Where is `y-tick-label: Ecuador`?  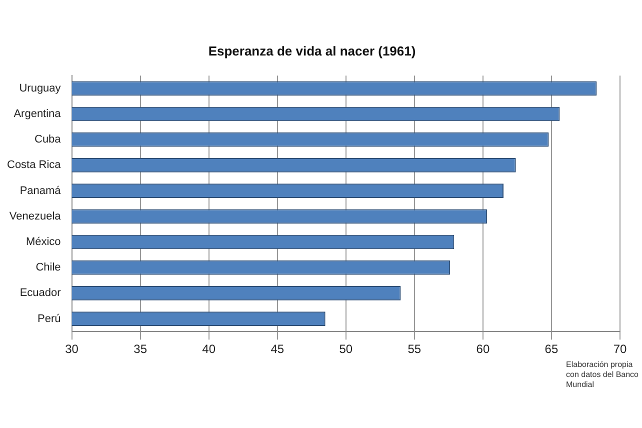
y-tick-label: Ecuador is located at coordinates (41, 293).